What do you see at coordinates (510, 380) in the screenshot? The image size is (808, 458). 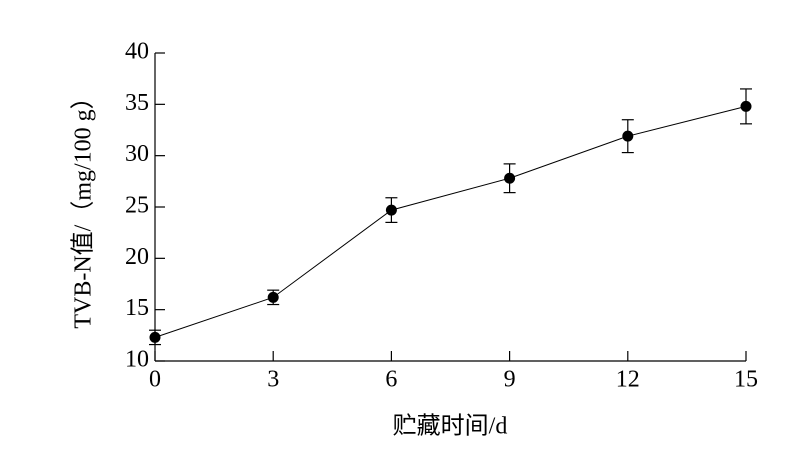 I see `x-tick-label: 9` at bounding box center [510, 380].